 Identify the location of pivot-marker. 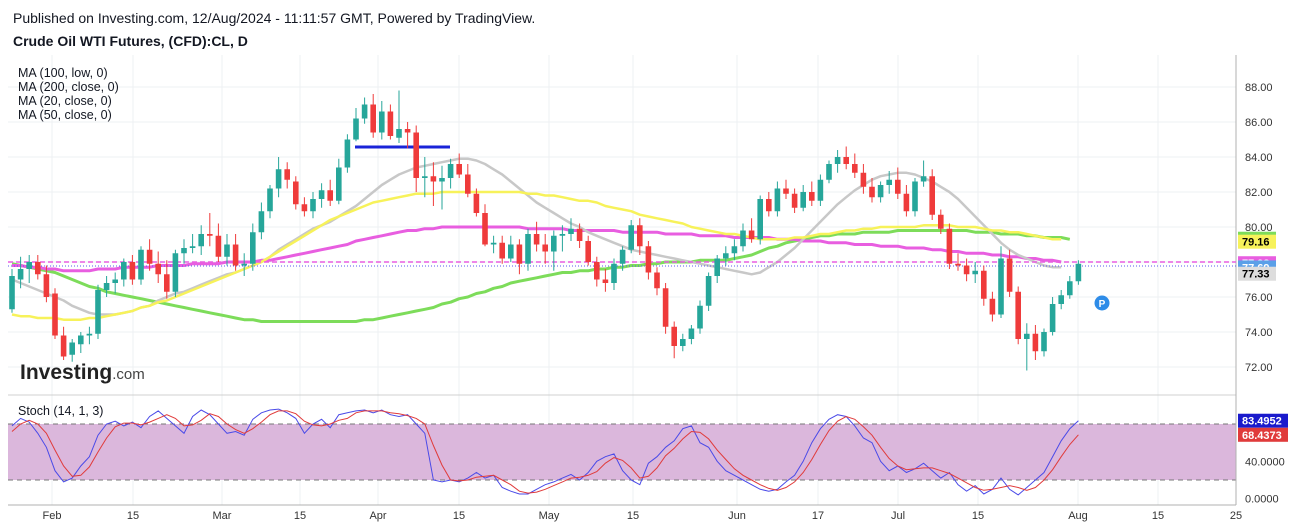
(1102, 303).